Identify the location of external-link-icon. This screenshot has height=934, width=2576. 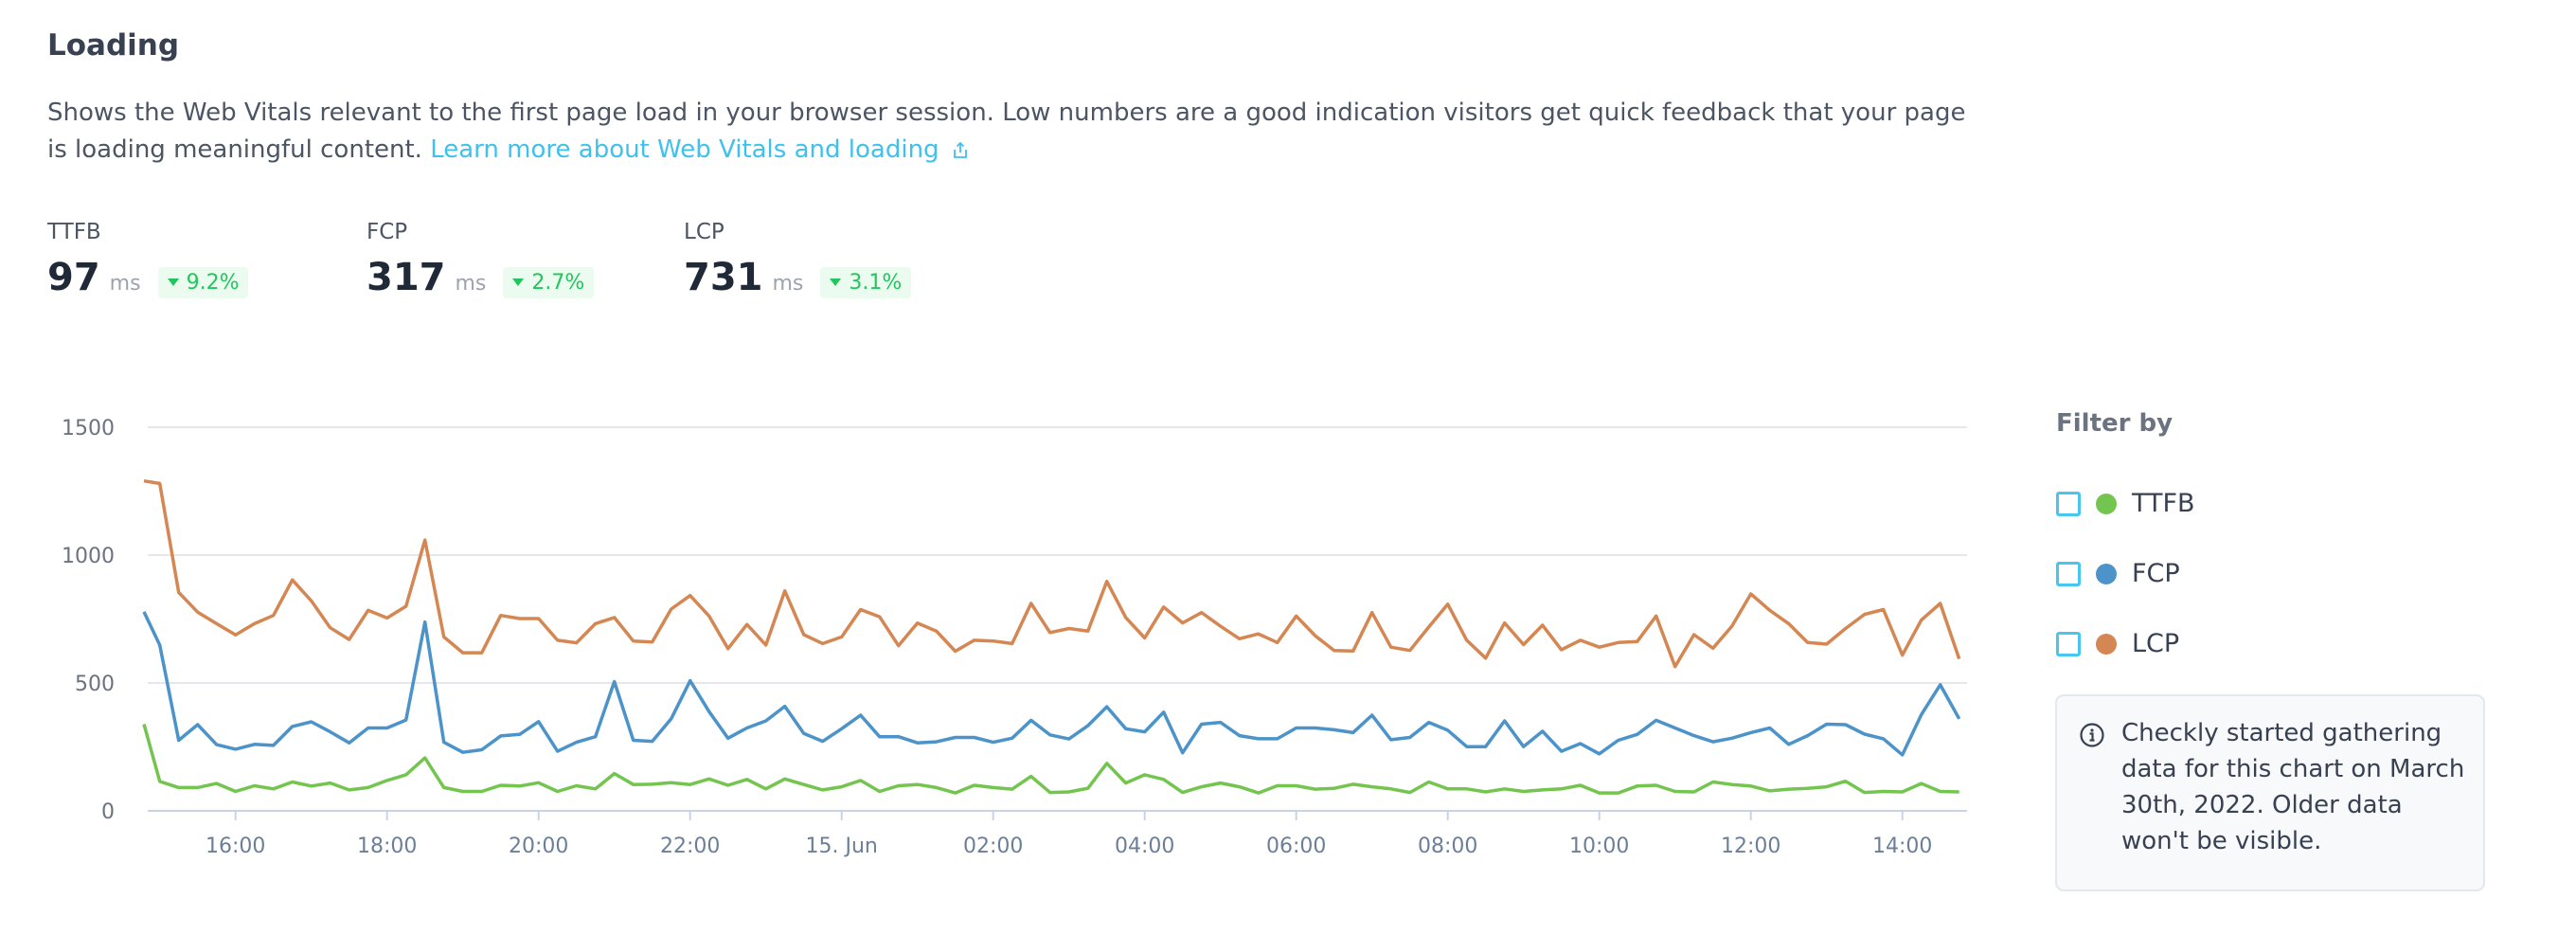
(960, 150).